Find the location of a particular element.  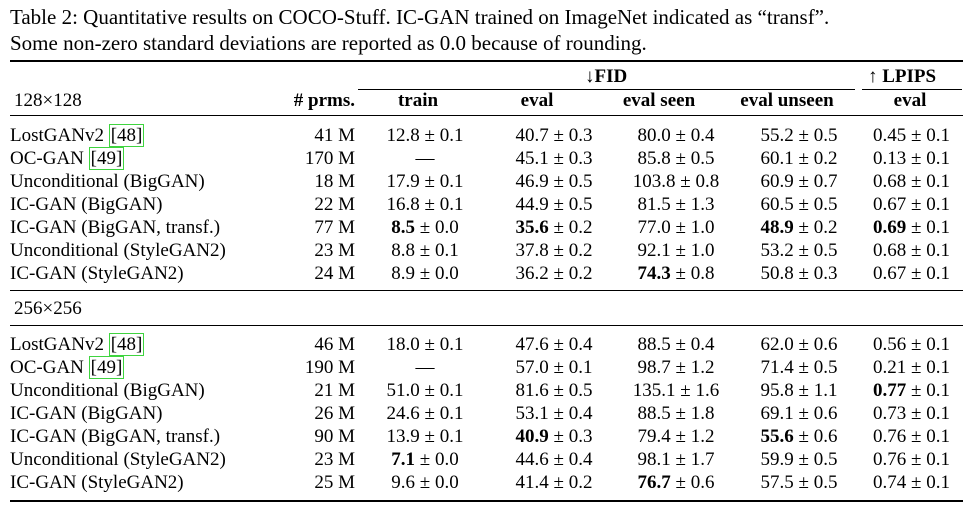

metric-cell: 0.56 ± 0.1 is located at coordinates (911, 344).